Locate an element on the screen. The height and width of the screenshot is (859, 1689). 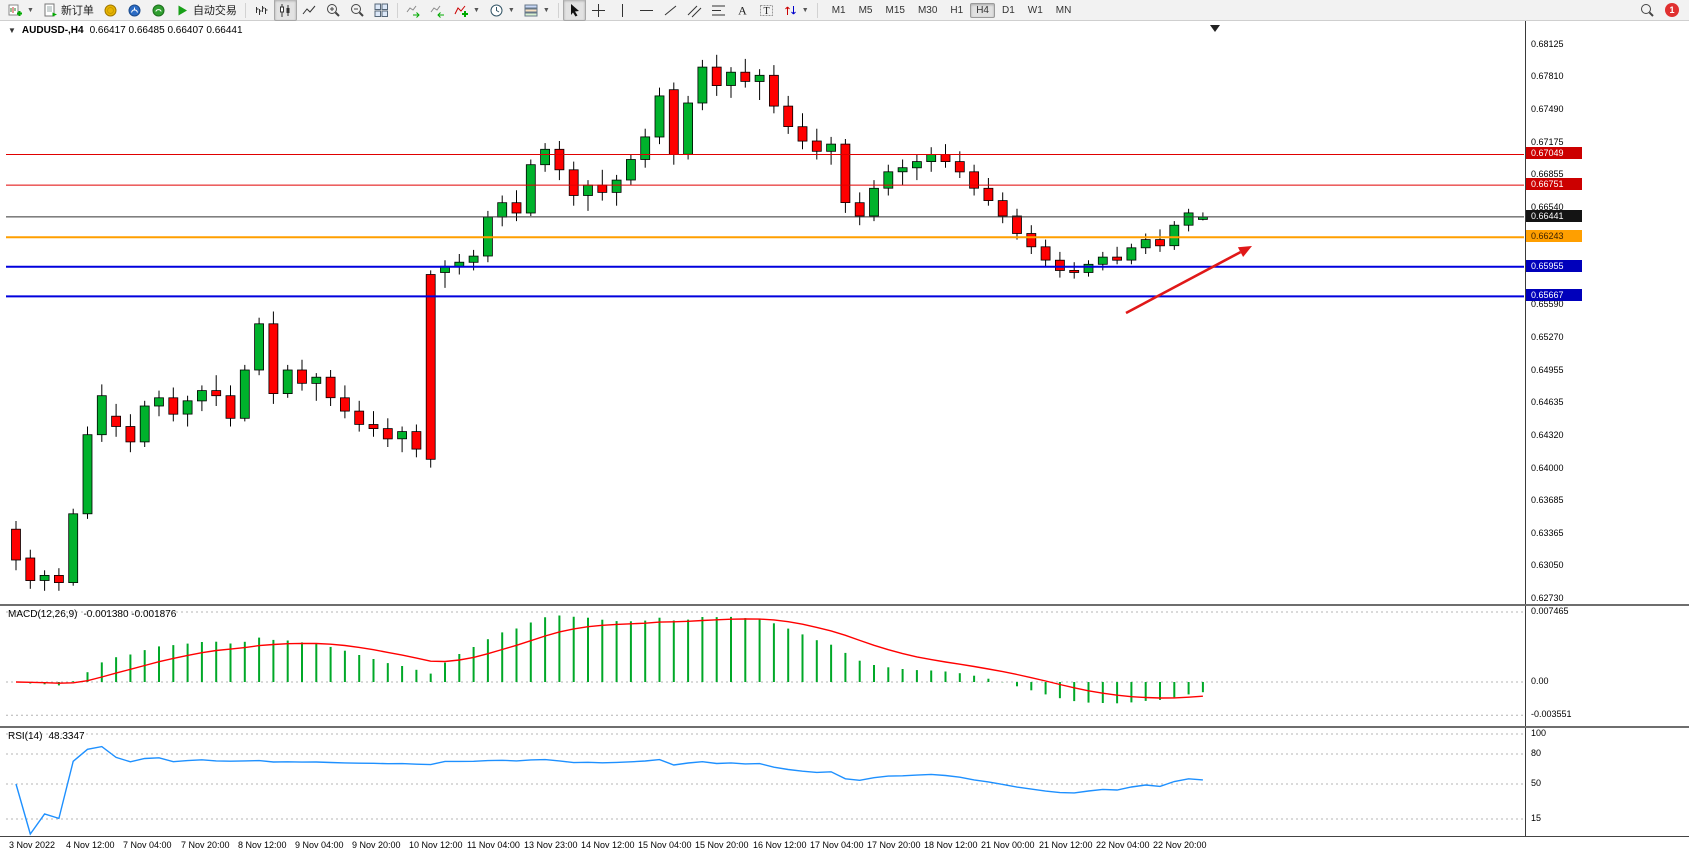
rsi-panel-resize-handle is located at coordinates (844, 727).